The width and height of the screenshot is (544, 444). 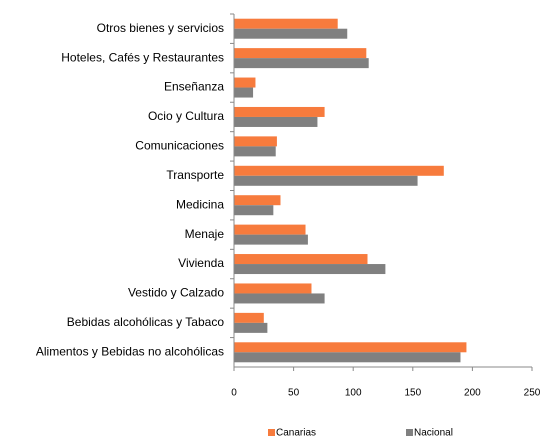 I want to click on x-tick-label: 0, so click(x=234, y=393).